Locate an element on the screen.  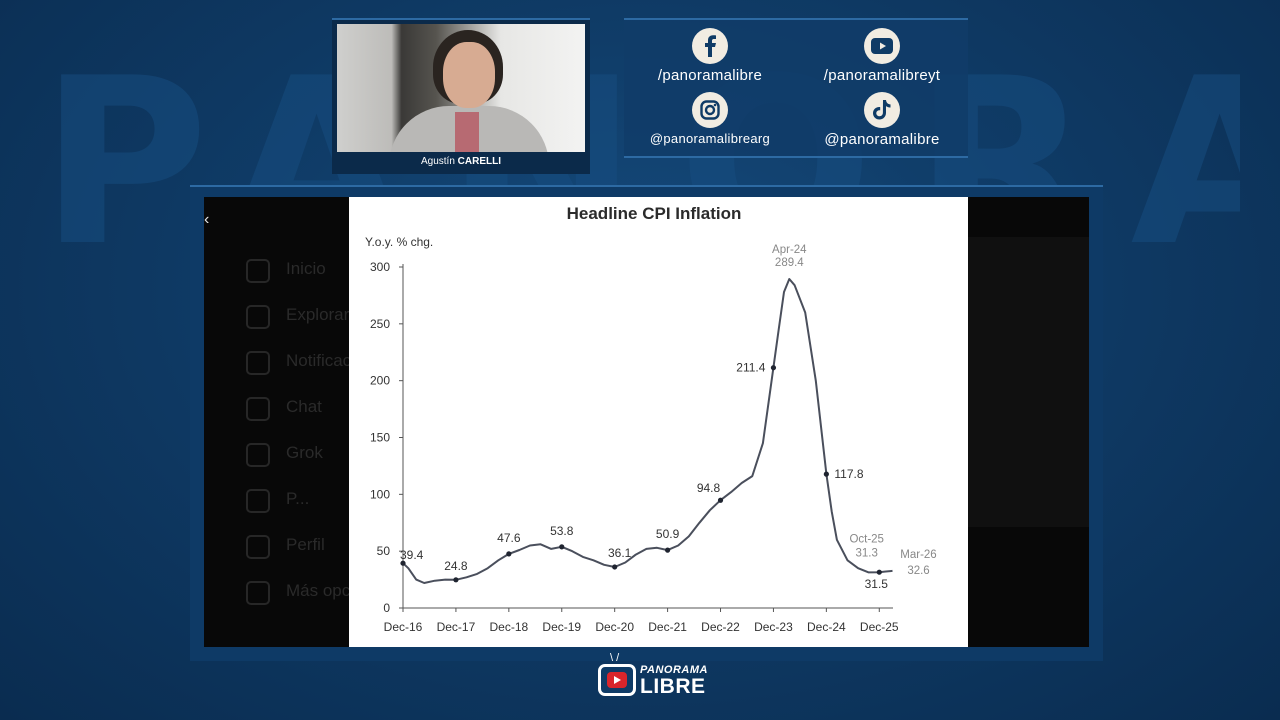
data-label: 36.1 is located at coordinates (620, 553).